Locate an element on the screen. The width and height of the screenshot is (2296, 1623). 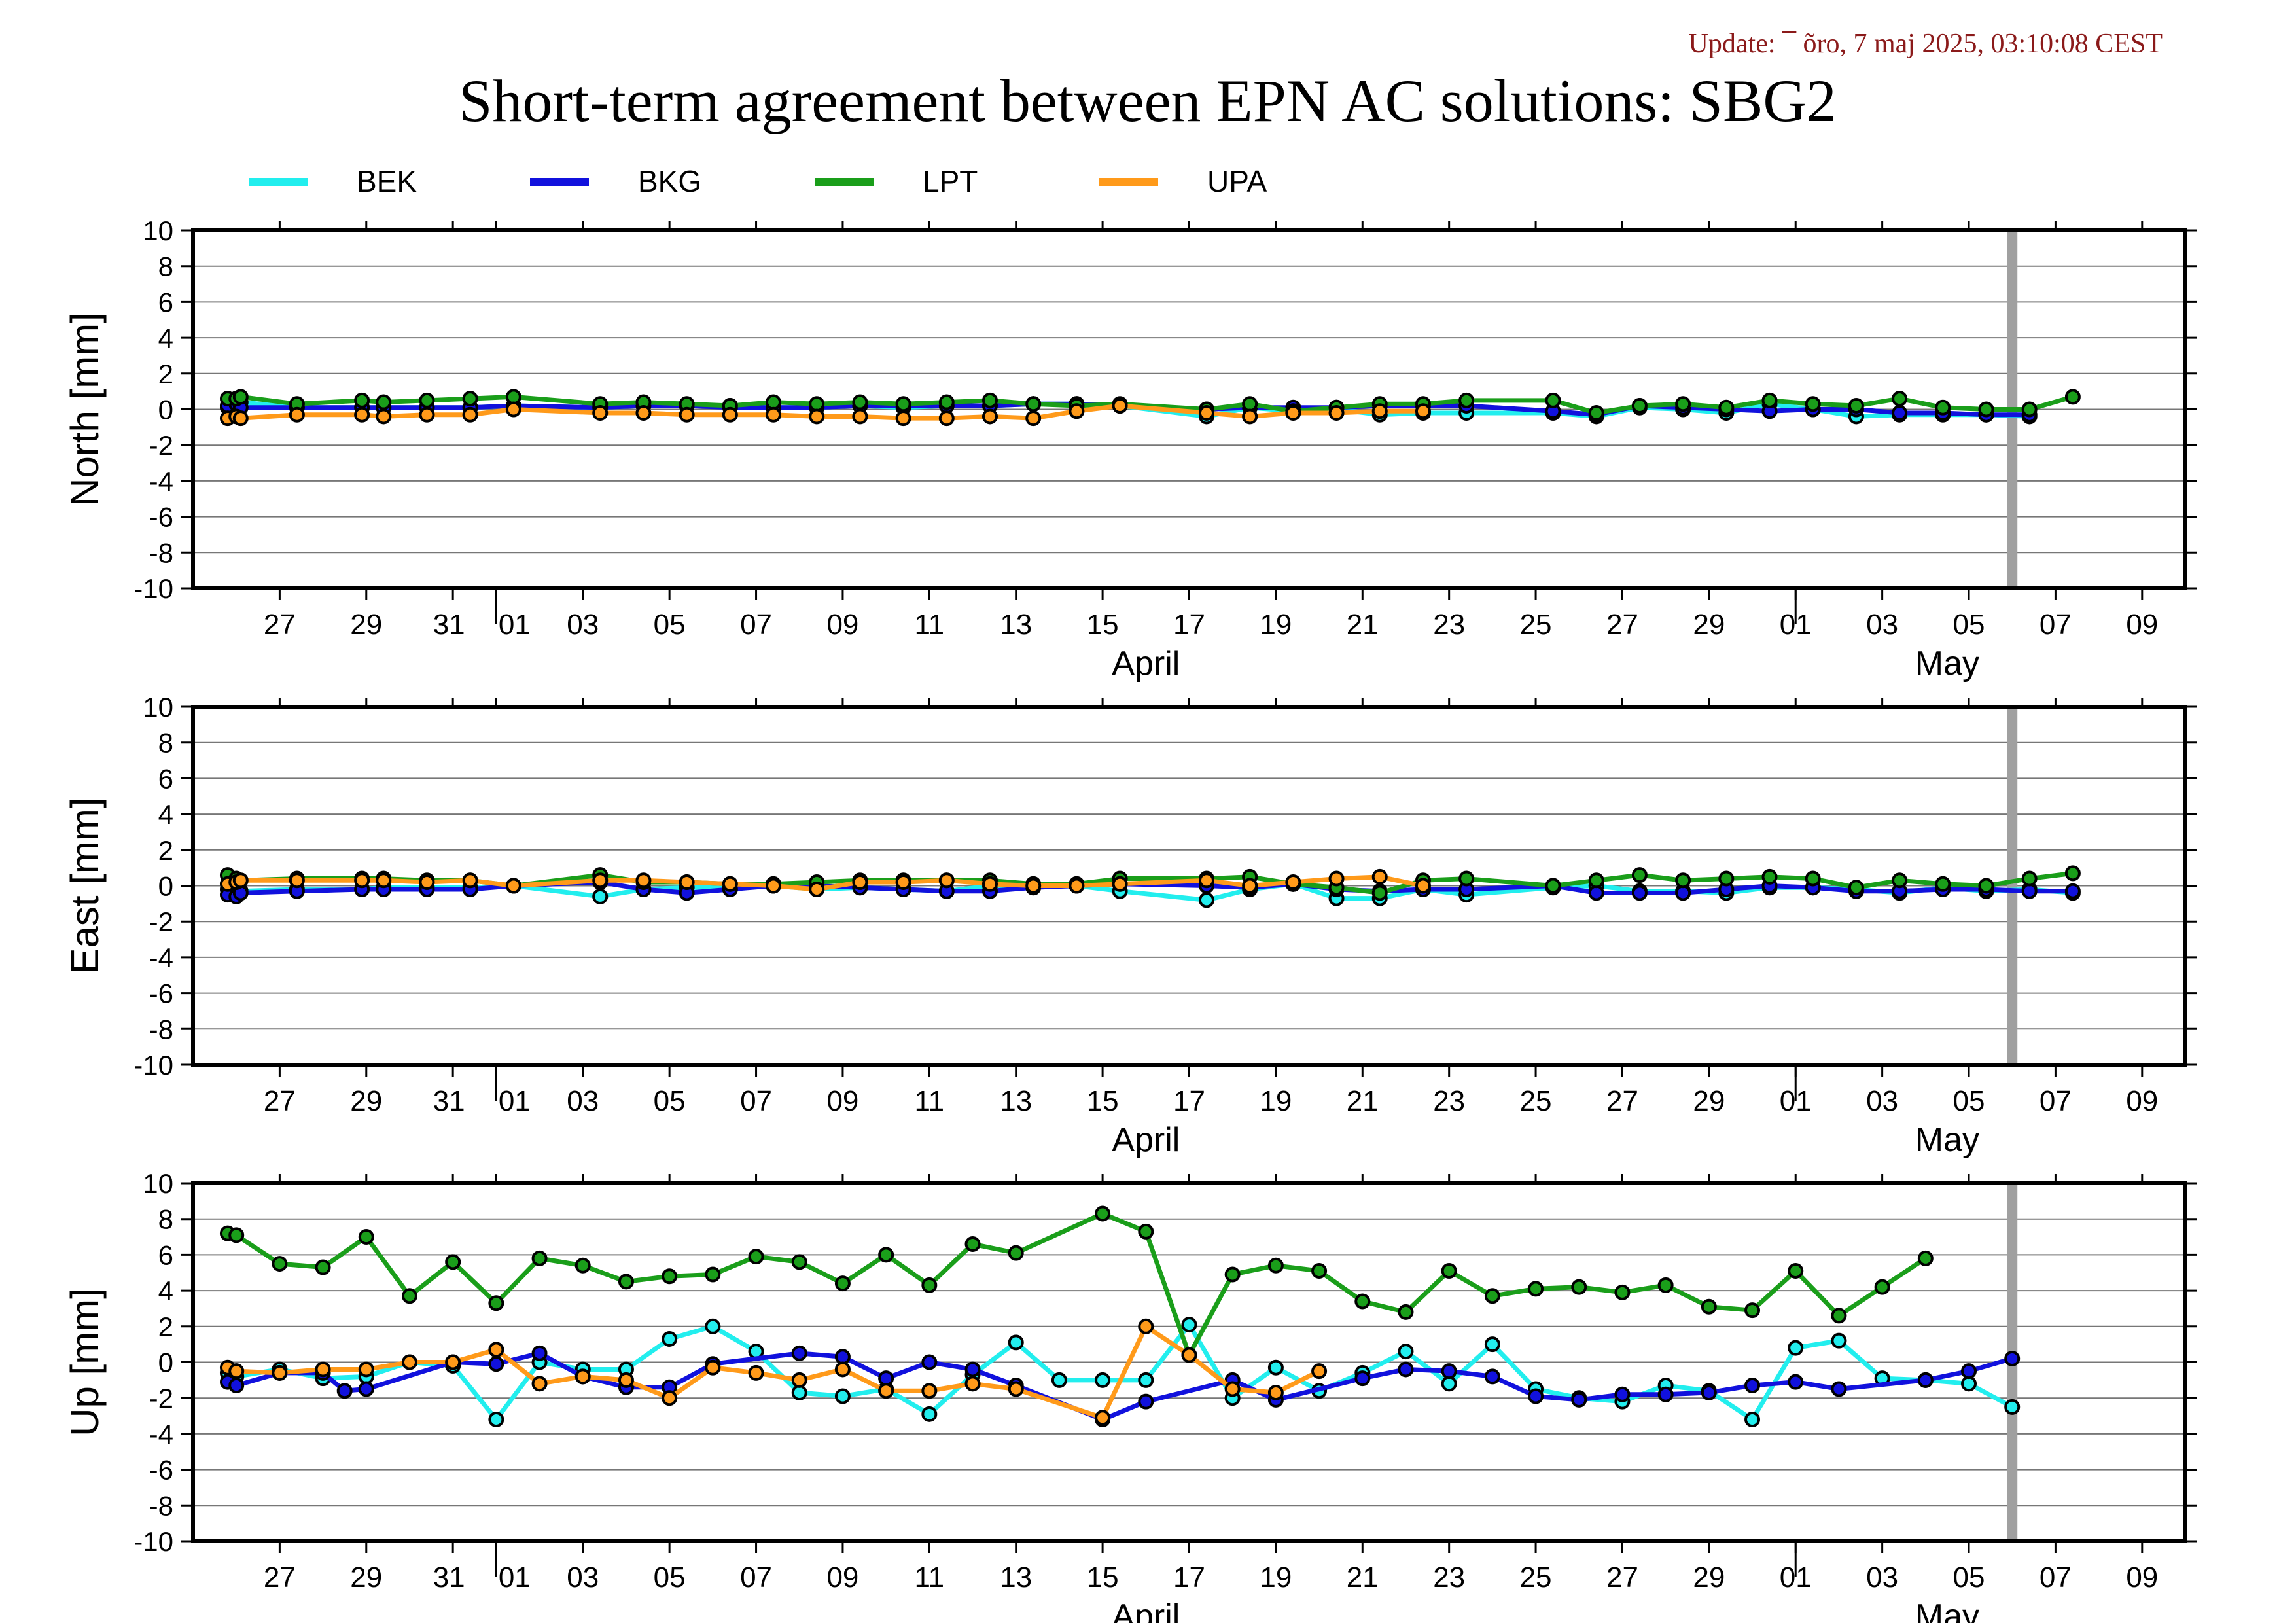
x-tick-label: 31 is located at coordinates (449, 1101).